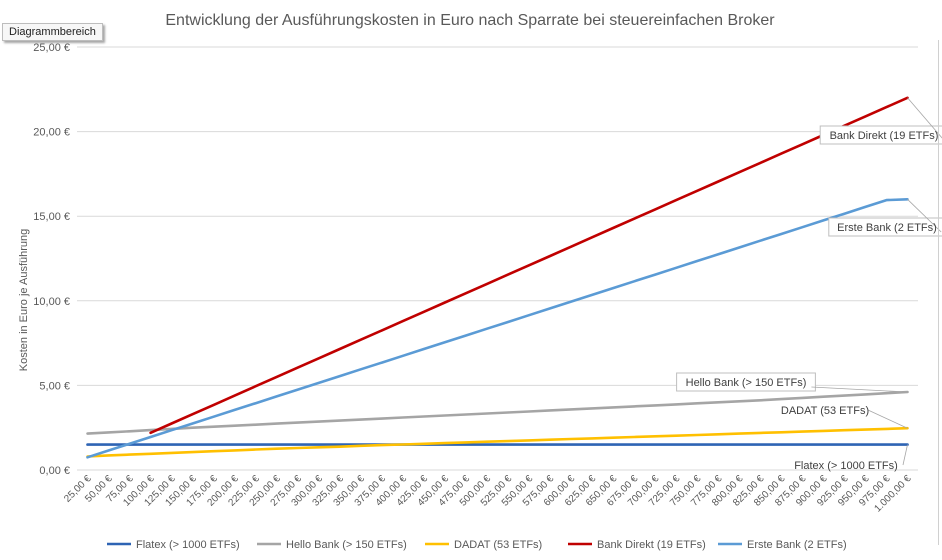 The width and height of the screenshot is (942, 560). I want to click on data-label: Bank Direkt (19 ETFs), so click(884, 136).